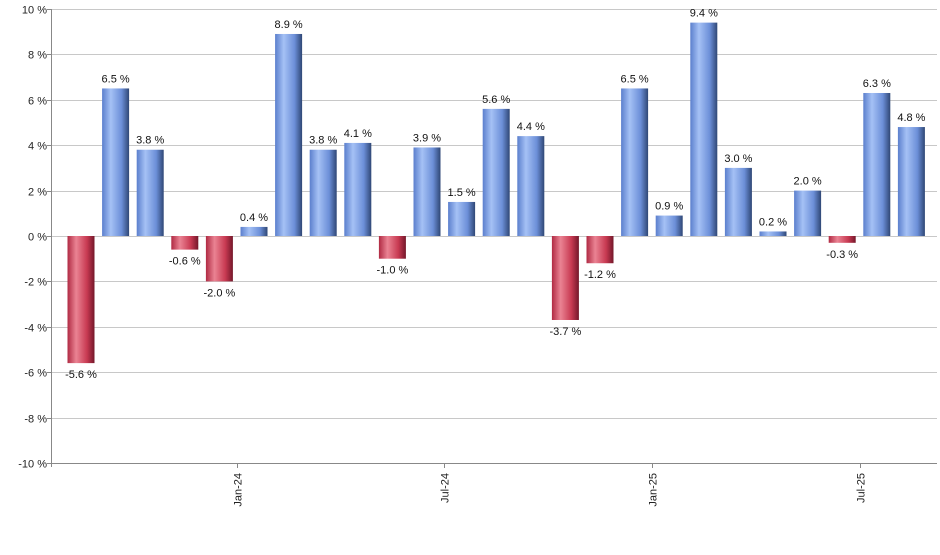  What do you see at coordinates (35, 420) in the screenshot?
I see `y-tick-label: -8 %` at bounding box center [35, 420].